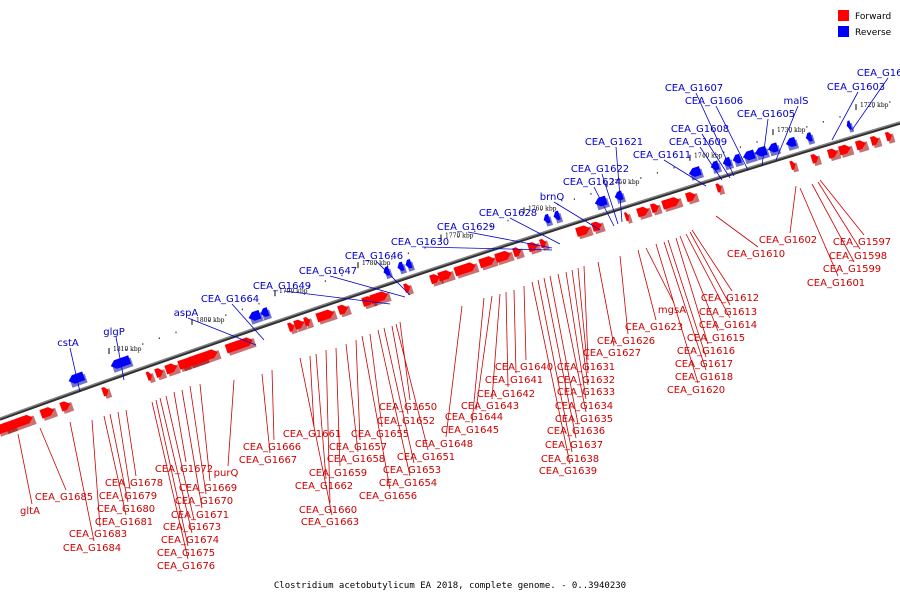 This screenshot has width=900, height=600. I want to click on gene-label: CEA_G1645, so click(470, 430).